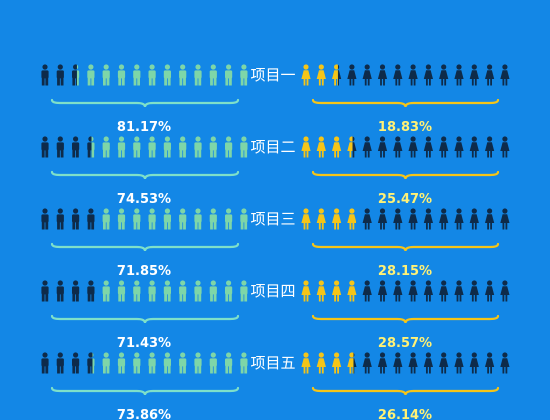  I want to click on value-label-left: 81.17%, so click(144, 127).